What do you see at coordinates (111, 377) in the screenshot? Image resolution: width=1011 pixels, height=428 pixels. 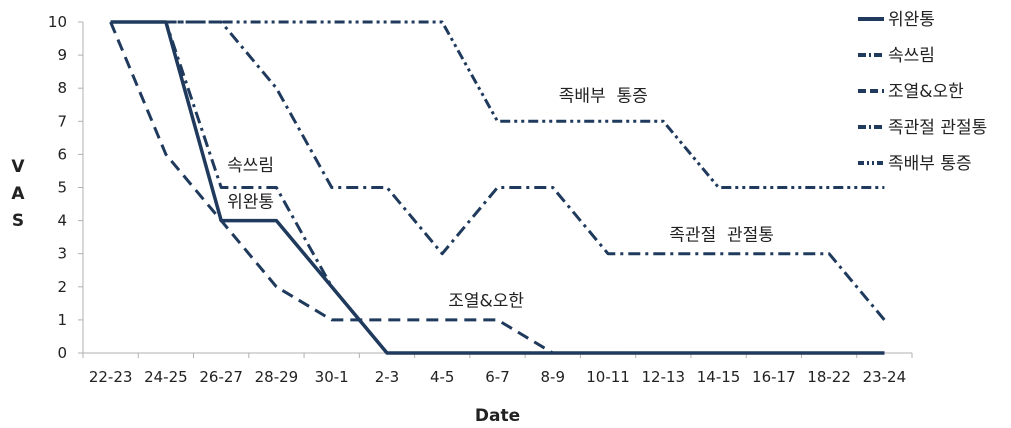 I see `x-tick-label: 22-23` at bounding box center [111, 377].